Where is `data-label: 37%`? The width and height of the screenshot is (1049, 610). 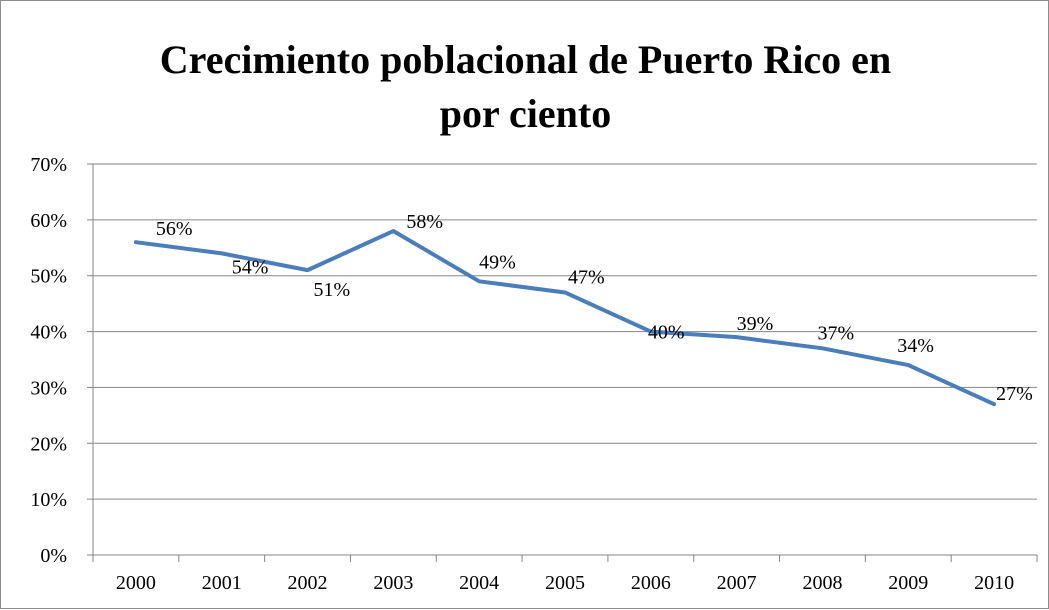
data-label: 37% is located at coordinates (835, 333).